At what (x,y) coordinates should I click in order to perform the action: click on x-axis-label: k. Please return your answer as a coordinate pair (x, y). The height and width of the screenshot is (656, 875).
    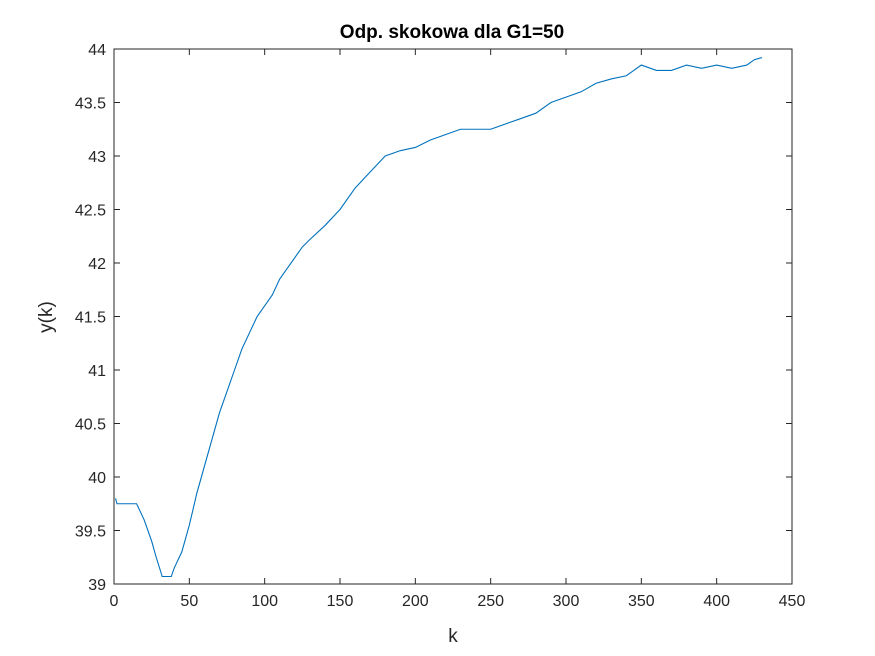
    Looking at the image, I should click on (453, 636).